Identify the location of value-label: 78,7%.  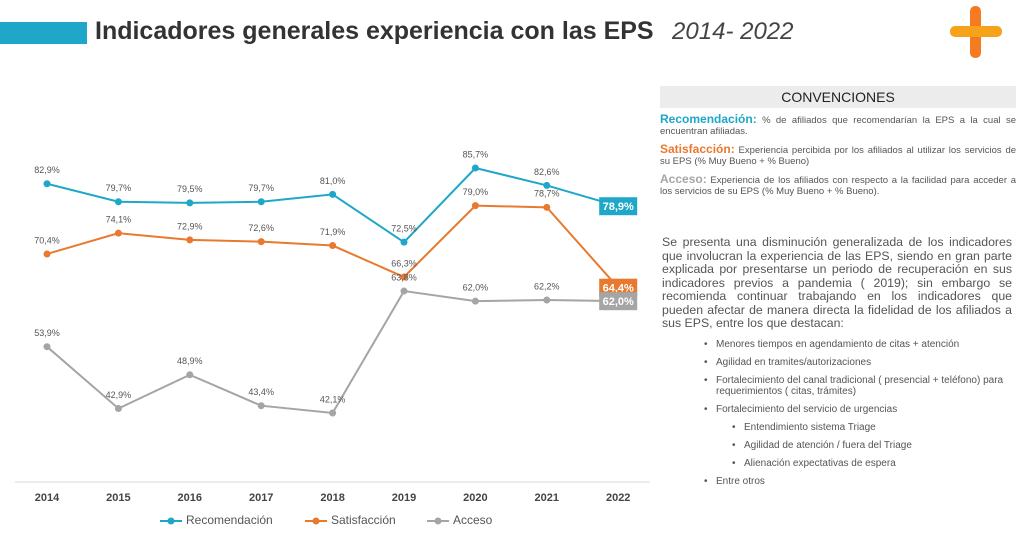
(547, 194).